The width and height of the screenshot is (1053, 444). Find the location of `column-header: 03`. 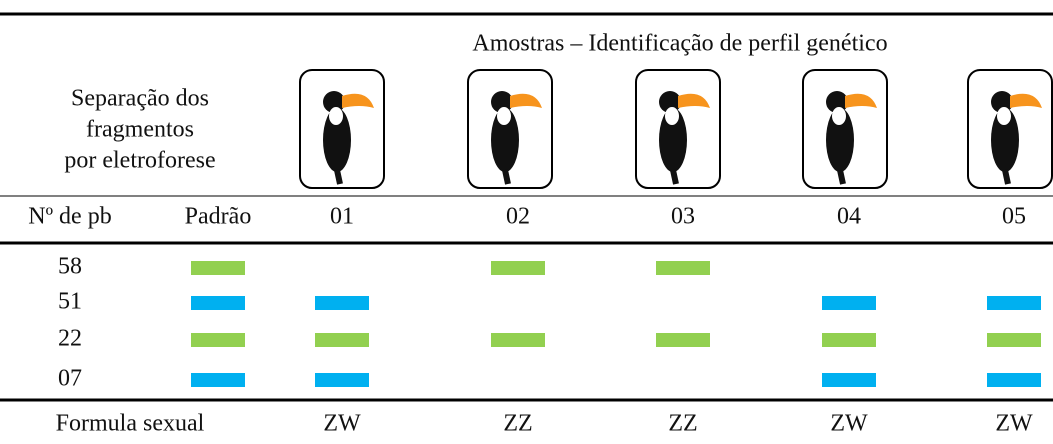

column-header: 03 is located at coordinates (683, 217).